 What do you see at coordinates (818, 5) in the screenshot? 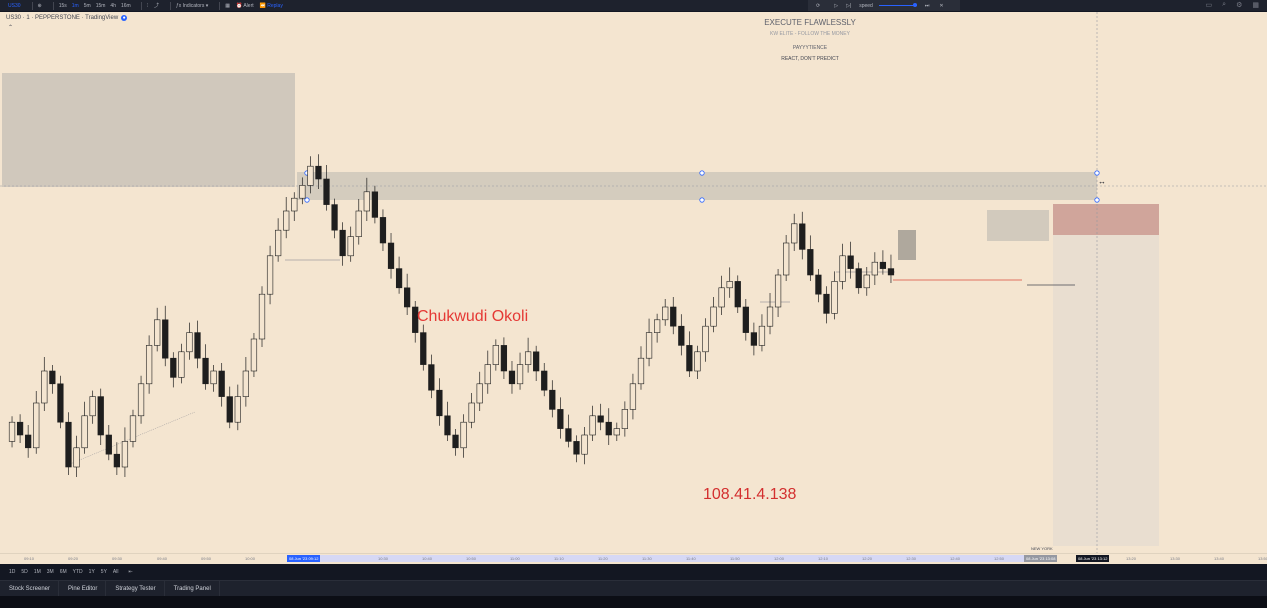
I see `replay-select-bar-icon: ⟳` at bounding box center [818, 5].